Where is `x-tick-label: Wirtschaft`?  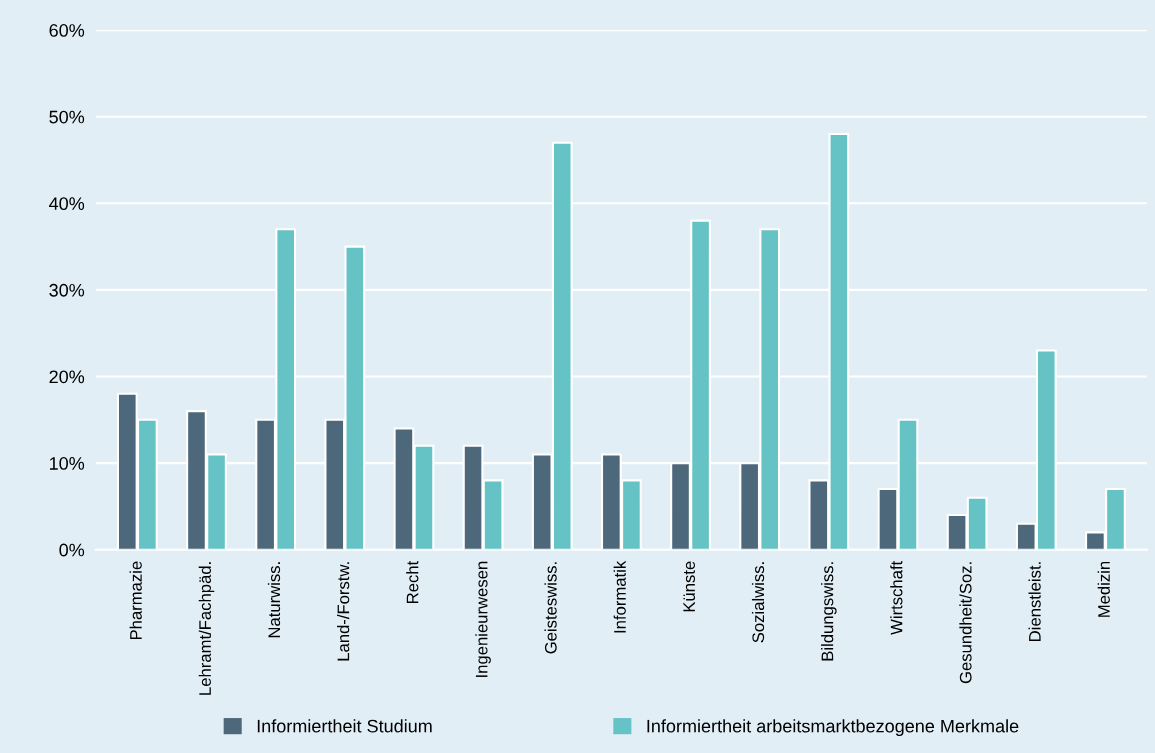 x-tick-label: Wirtschaft is located at coordinates (896, 597).